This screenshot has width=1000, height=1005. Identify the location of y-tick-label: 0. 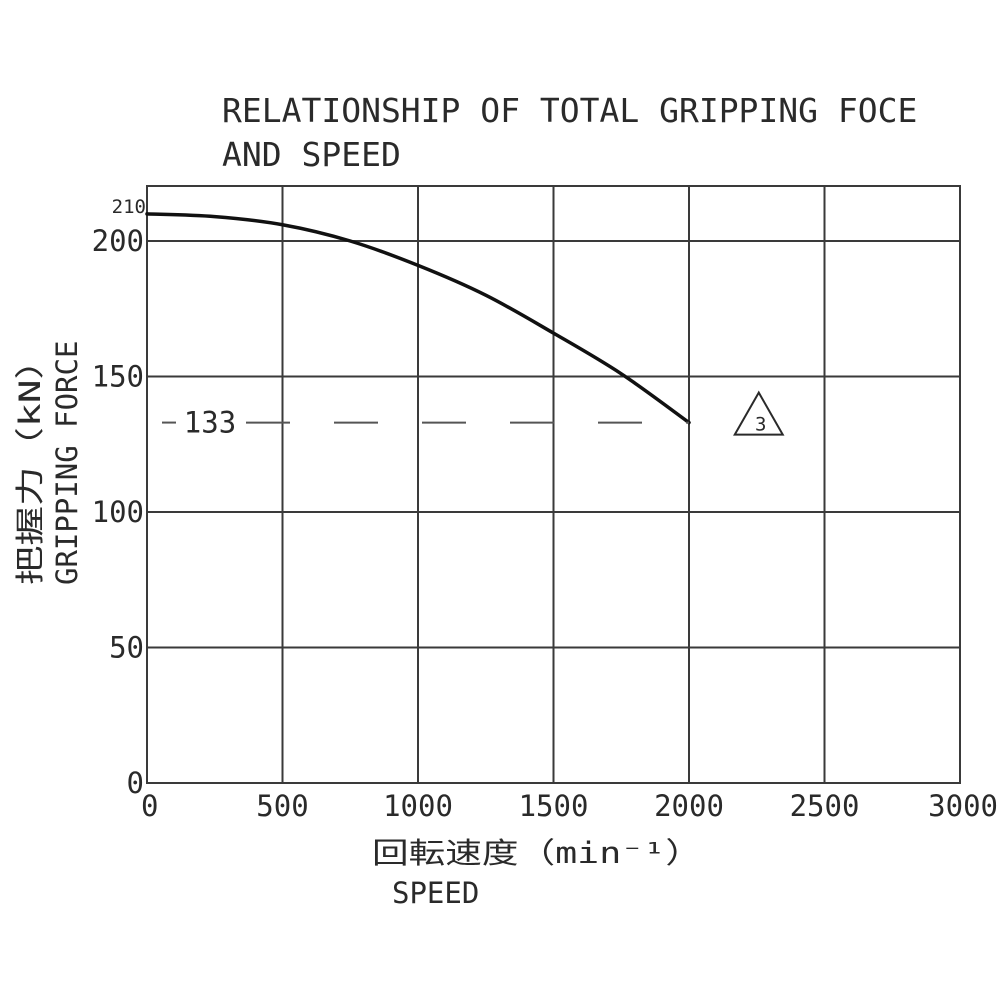
(135, 783).